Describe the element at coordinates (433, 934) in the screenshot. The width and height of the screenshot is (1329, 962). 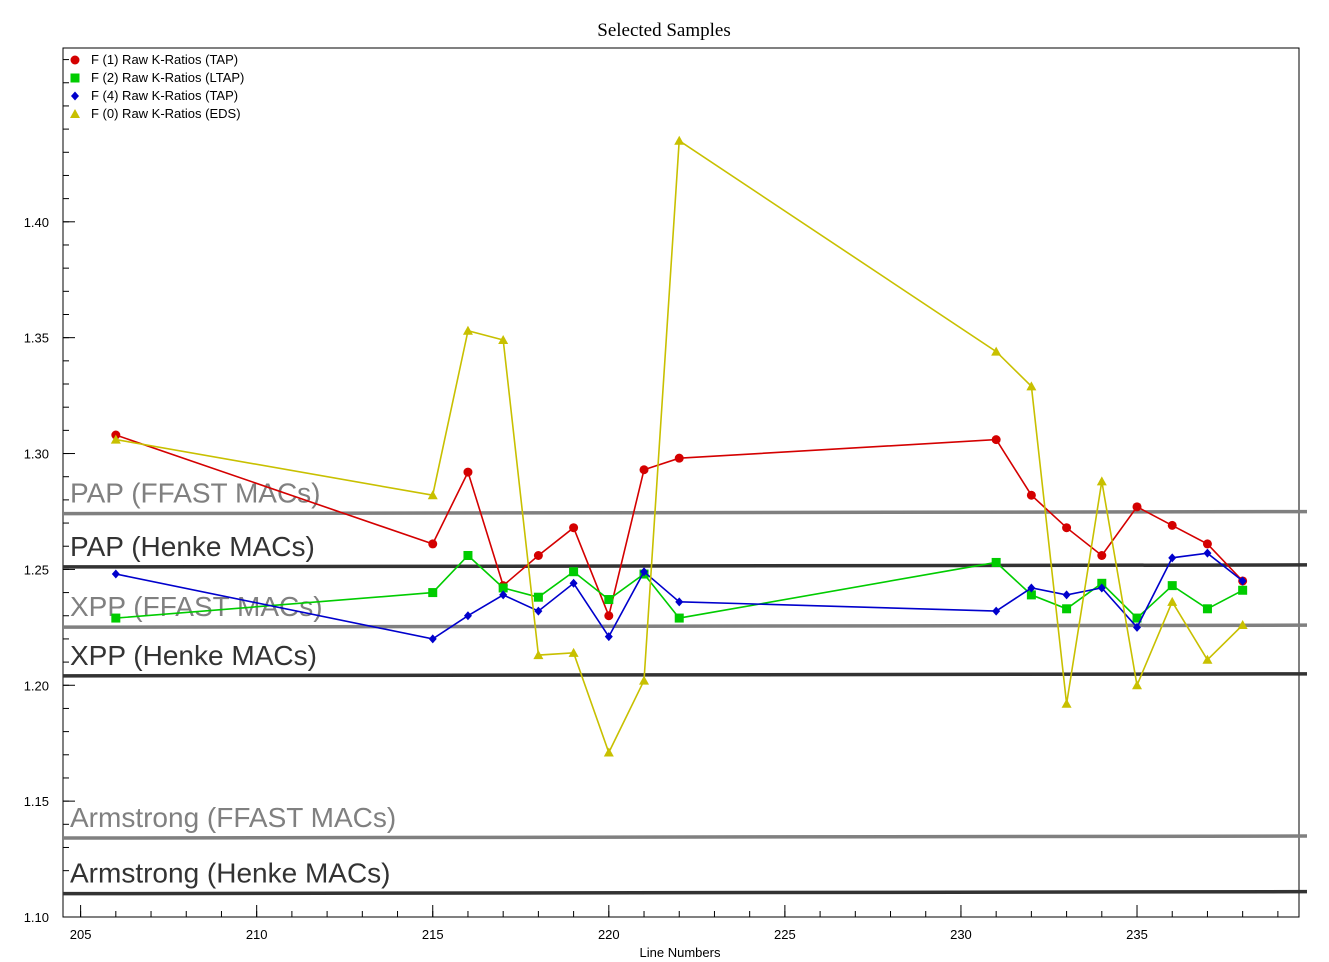
I see `x-tick-label: 215` at that location.